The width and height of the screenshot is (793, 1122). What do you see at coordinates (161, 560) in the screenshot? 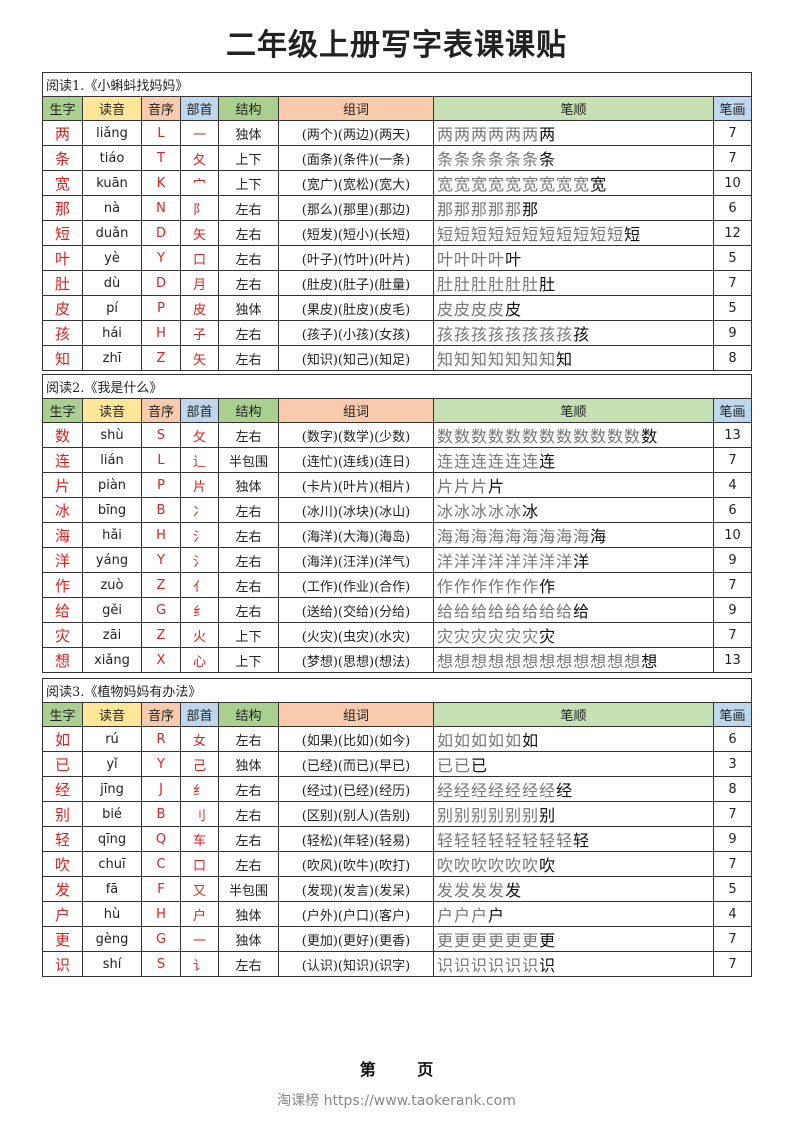
I see `initial-letter: Y` at bounding box center [161, 560].